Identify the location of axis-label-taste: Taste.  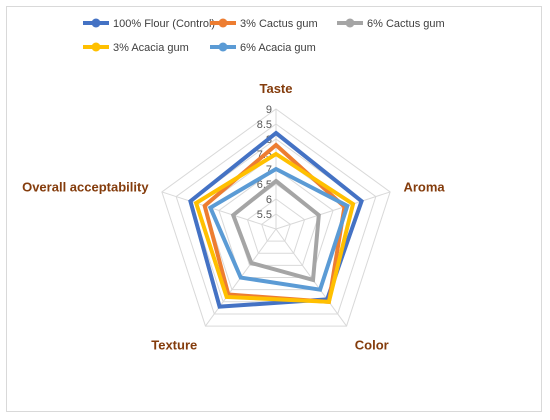
(276, 88).